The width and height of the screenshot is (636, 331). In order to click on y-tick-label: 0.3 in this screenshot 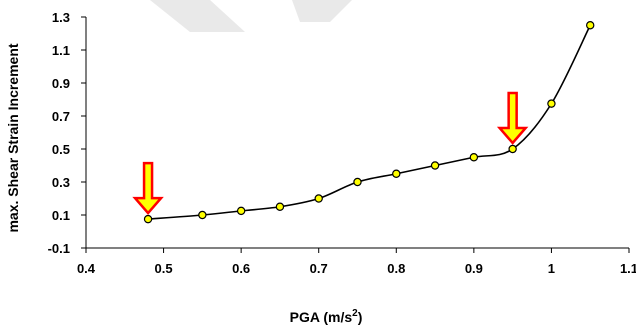, I will do `click(61, 182)`.